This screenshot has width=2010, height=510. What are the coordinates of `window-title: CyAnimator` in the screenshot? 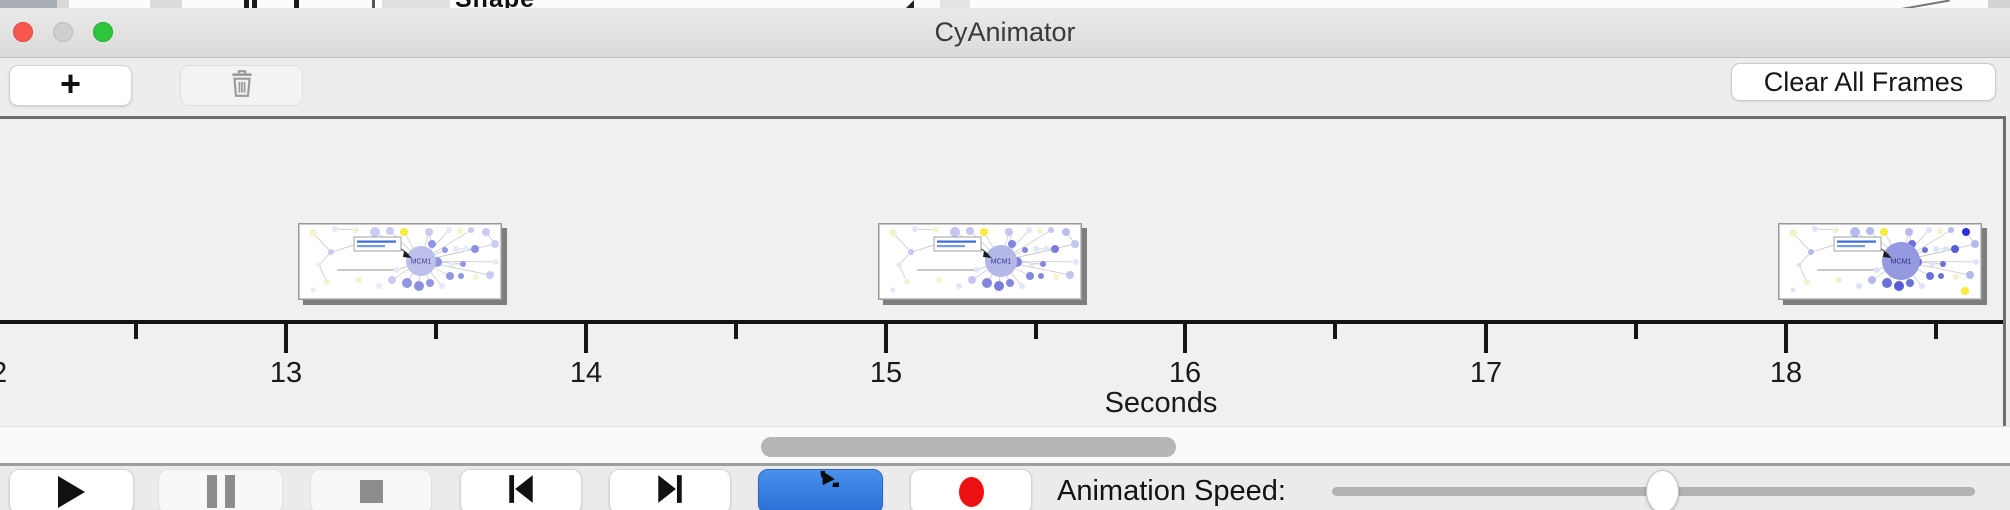 It's located at (1005, 32).